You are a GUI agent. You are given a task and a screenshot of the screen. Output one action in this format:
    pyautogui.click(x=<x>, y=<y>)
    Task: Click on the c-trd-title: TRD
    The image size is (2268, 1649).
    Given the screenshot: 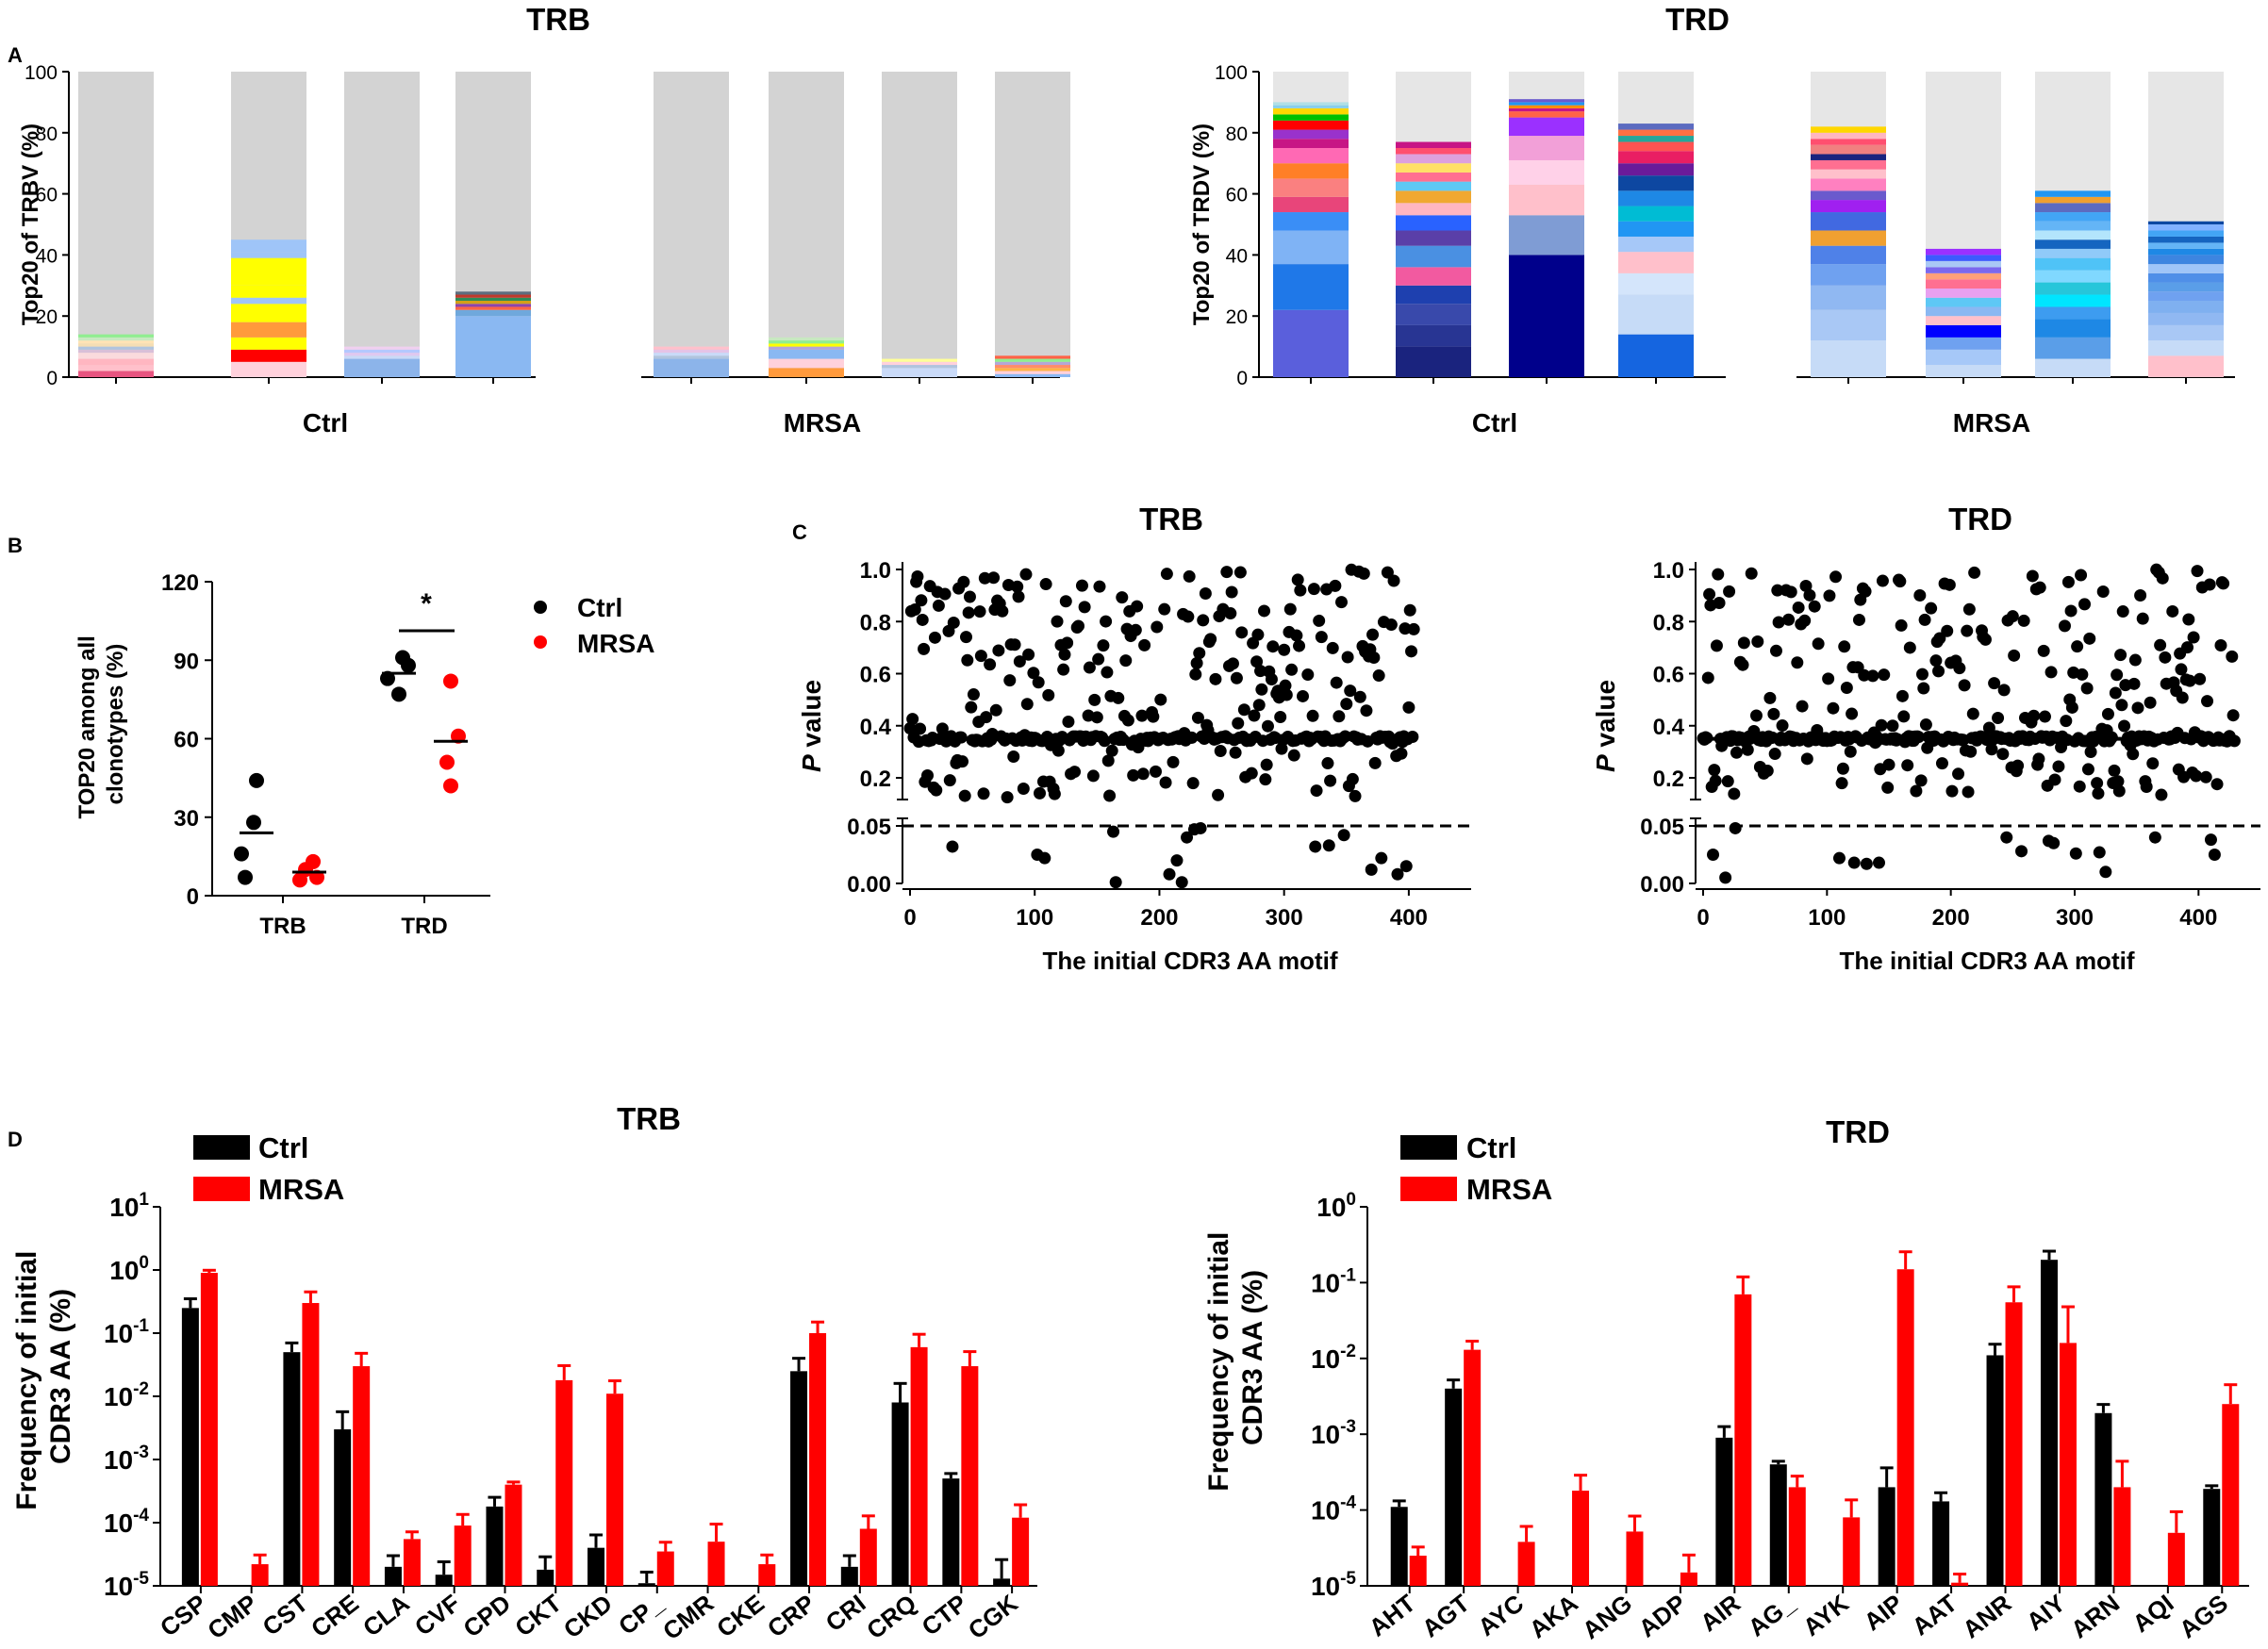 What is the action you would take?
    pyautogui.click(x=1980, y=519)
    